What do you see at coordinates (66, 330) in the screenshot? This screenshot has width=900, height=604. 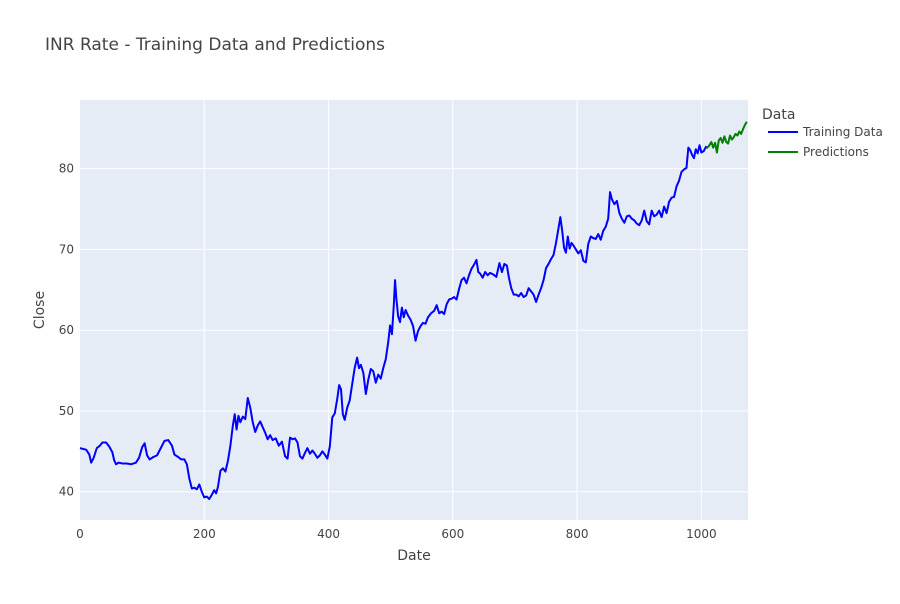 I see `y-tick-label: 60` at bounding box center [66, 330].